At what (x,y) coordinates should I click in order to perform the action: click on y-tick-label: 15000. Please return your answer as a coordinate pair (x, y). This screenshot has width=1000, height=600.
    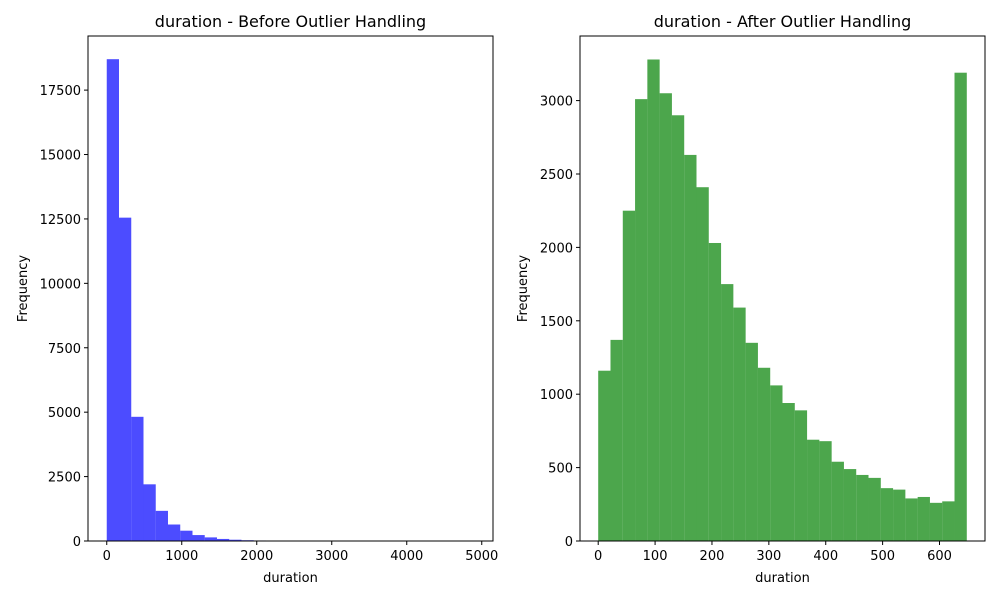
    Looking at the image, I should click on (60, 156).